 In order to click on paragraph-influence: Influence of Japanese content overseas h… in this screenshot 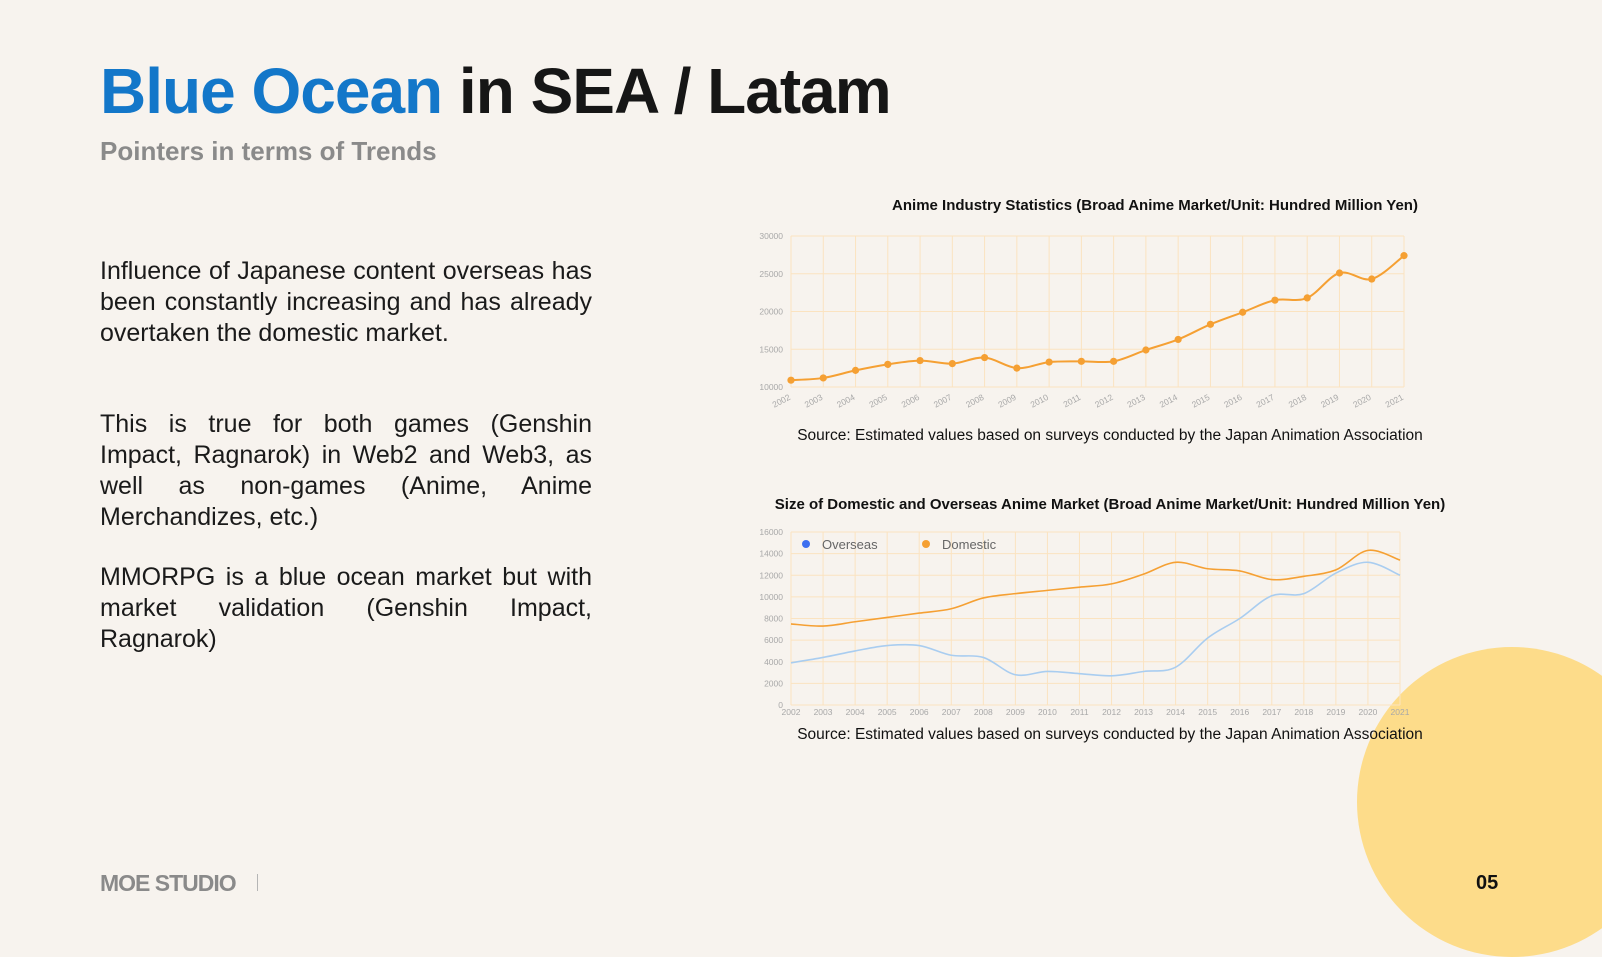, I will do `click(346, 302)`.